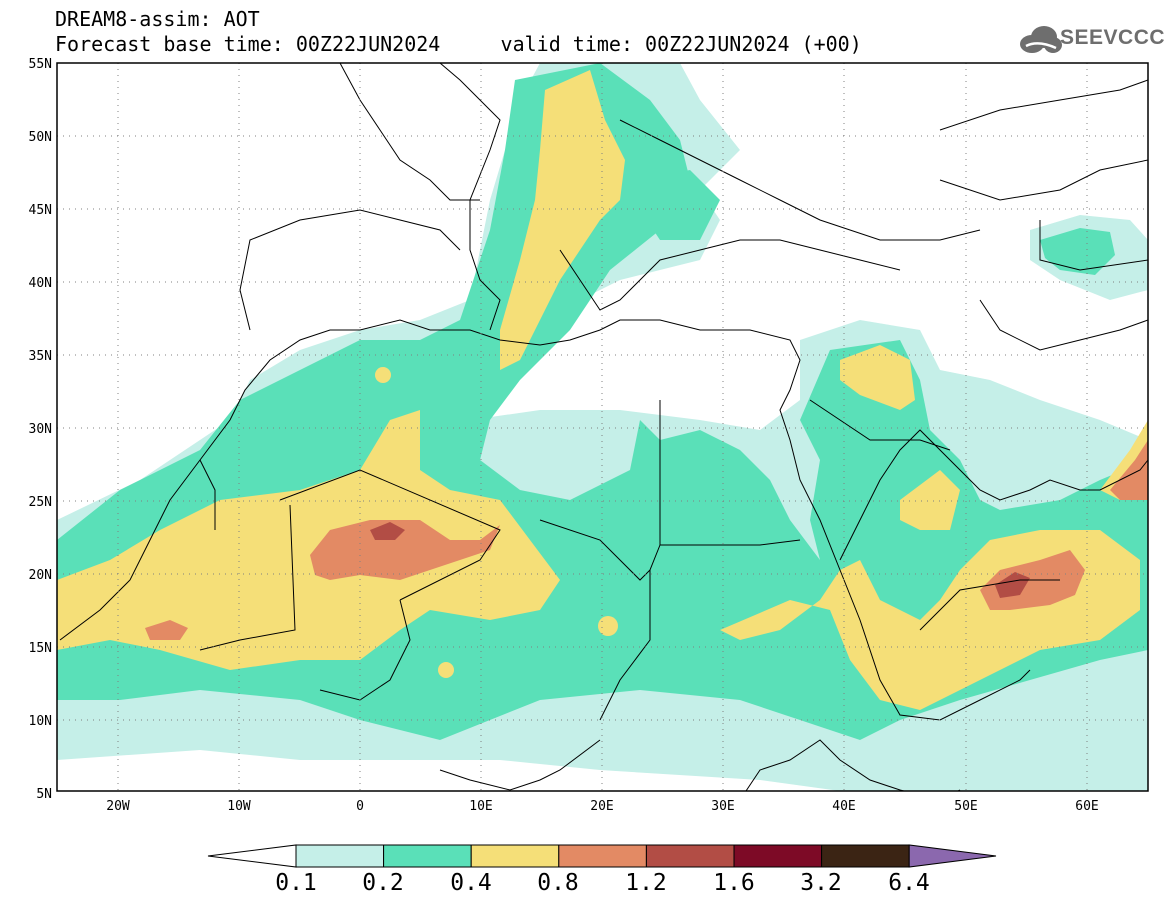  Describe the element at coordinates (40, 137) in the screenshot. I see `lat-label: 50N` at that location.